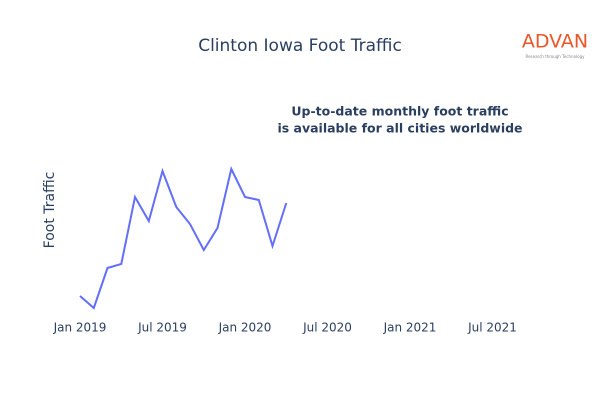 This screenshot has width=600, height=400. I want to click on annotation: is available for all cities worldwide, so click(399, 128).